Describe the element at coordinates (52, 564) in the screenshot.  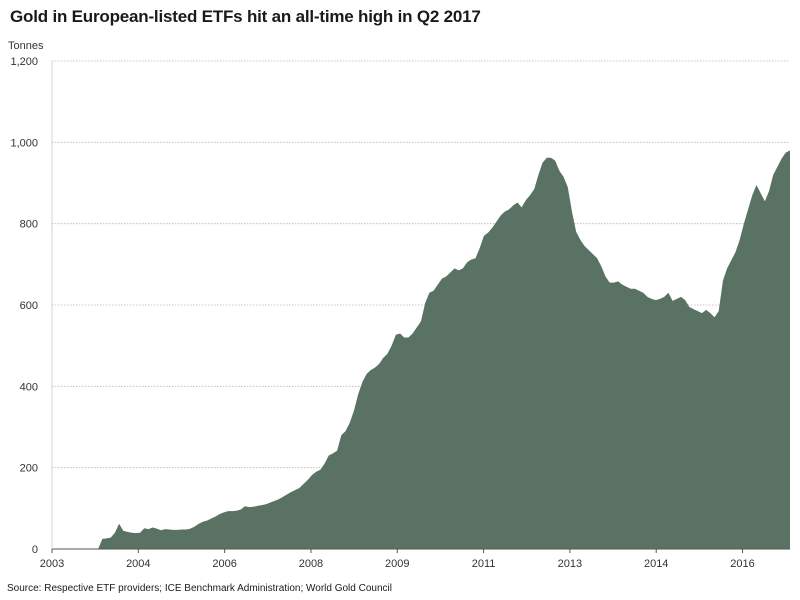
I see `x-tick-label: 2003` at that location.